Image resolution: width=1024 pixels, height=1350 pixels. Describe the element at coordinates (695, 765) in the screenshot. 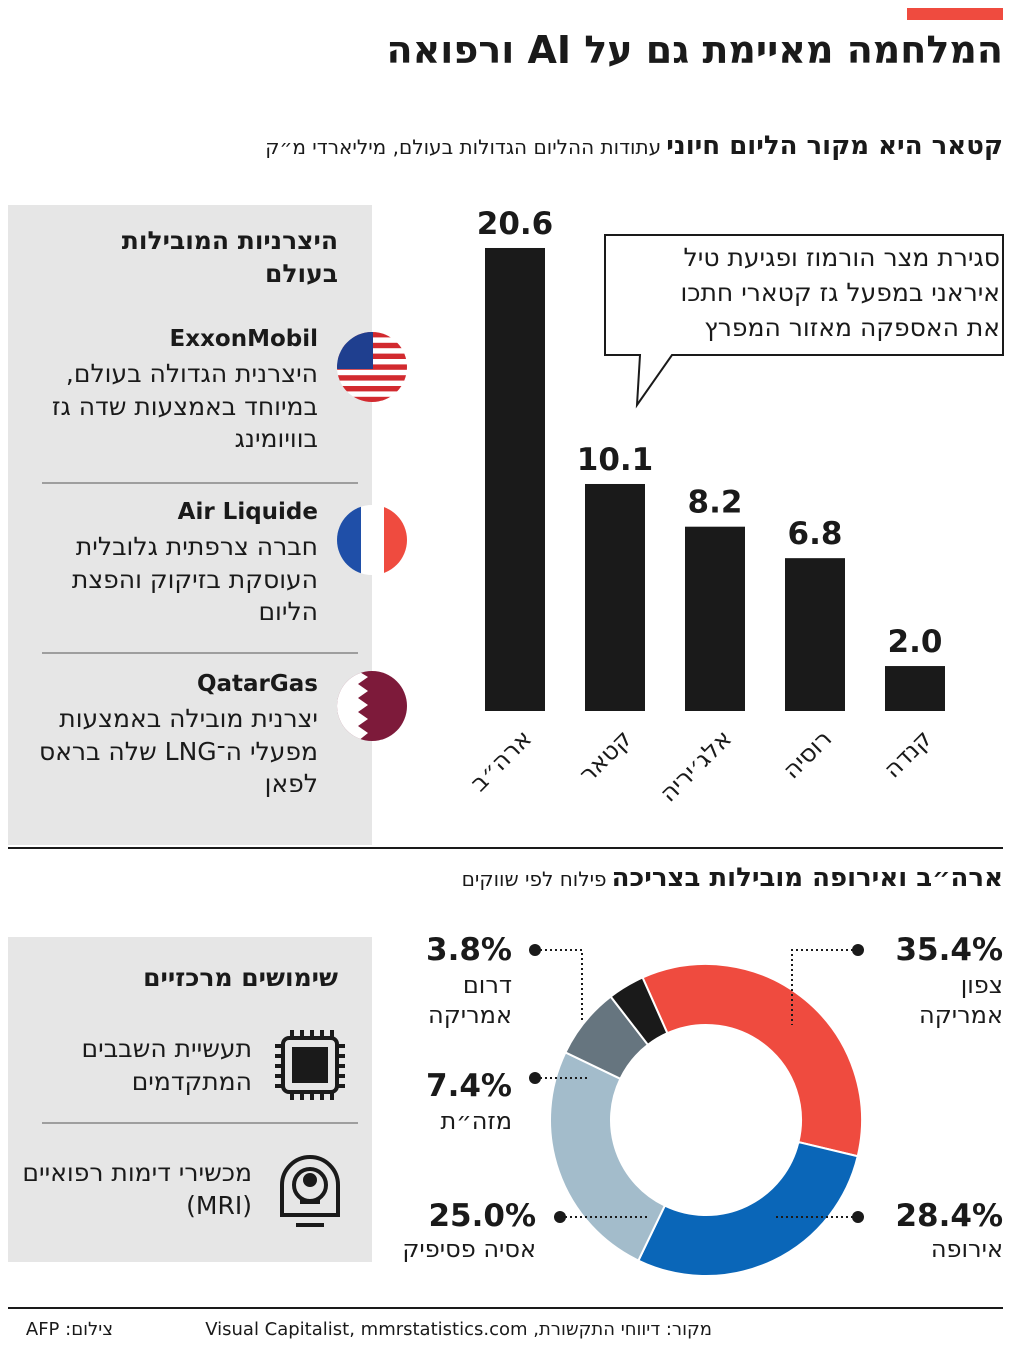

I see `category-label: אלג׳יריה` at that location.